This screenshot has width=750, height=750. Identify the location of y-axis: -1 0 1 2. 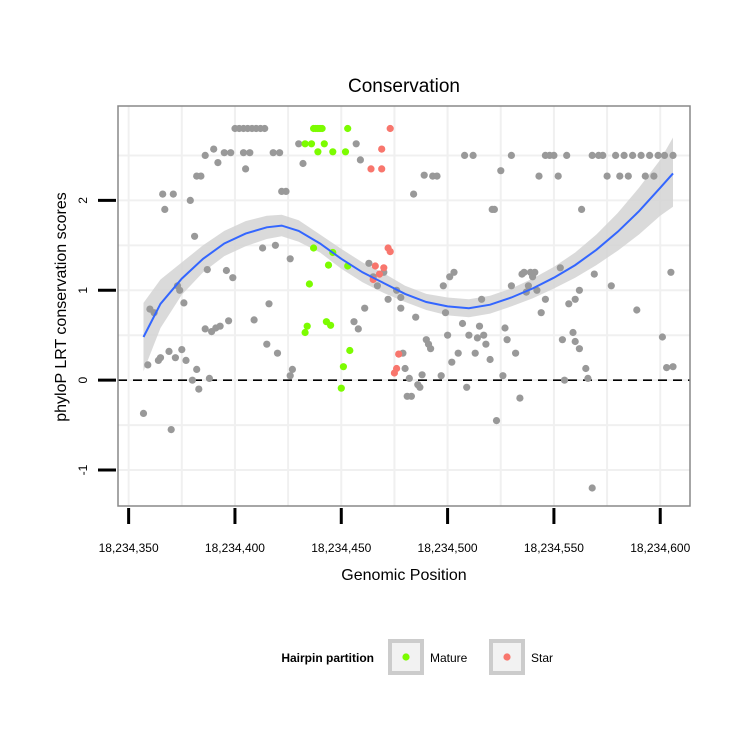
(96, 336).